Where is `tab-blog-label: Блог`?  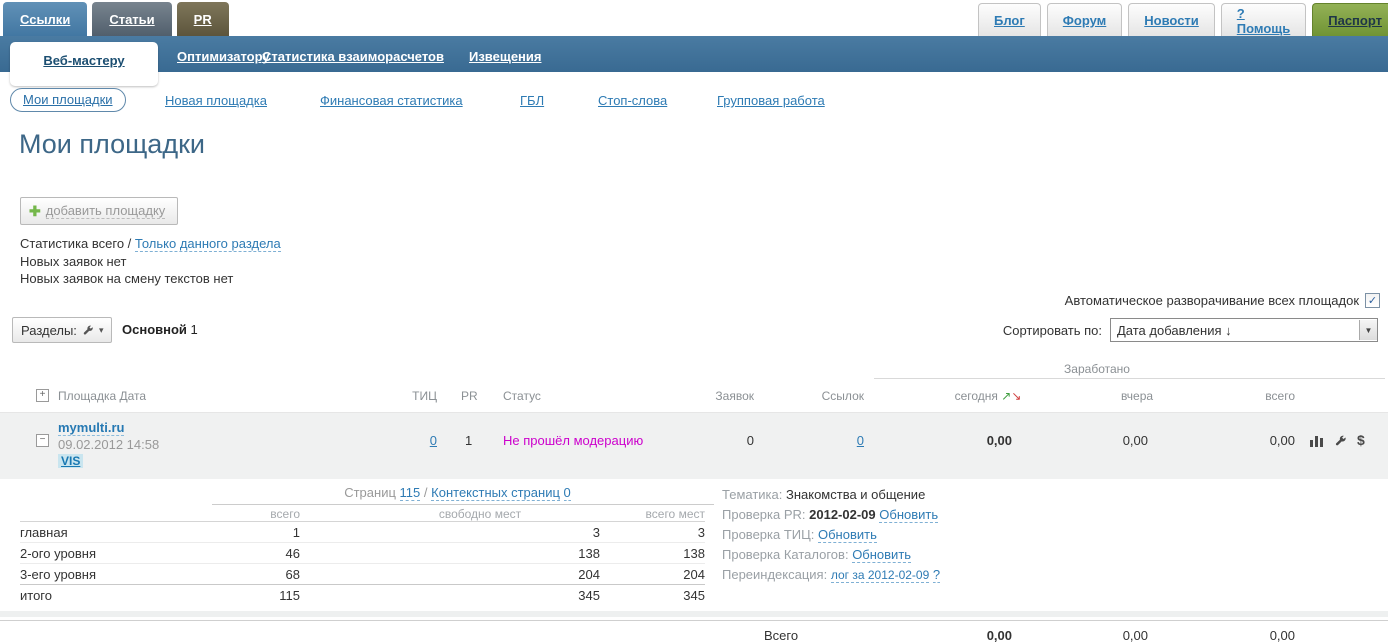
tab-blog-label: Блог is located at coordinates (1009, 20).